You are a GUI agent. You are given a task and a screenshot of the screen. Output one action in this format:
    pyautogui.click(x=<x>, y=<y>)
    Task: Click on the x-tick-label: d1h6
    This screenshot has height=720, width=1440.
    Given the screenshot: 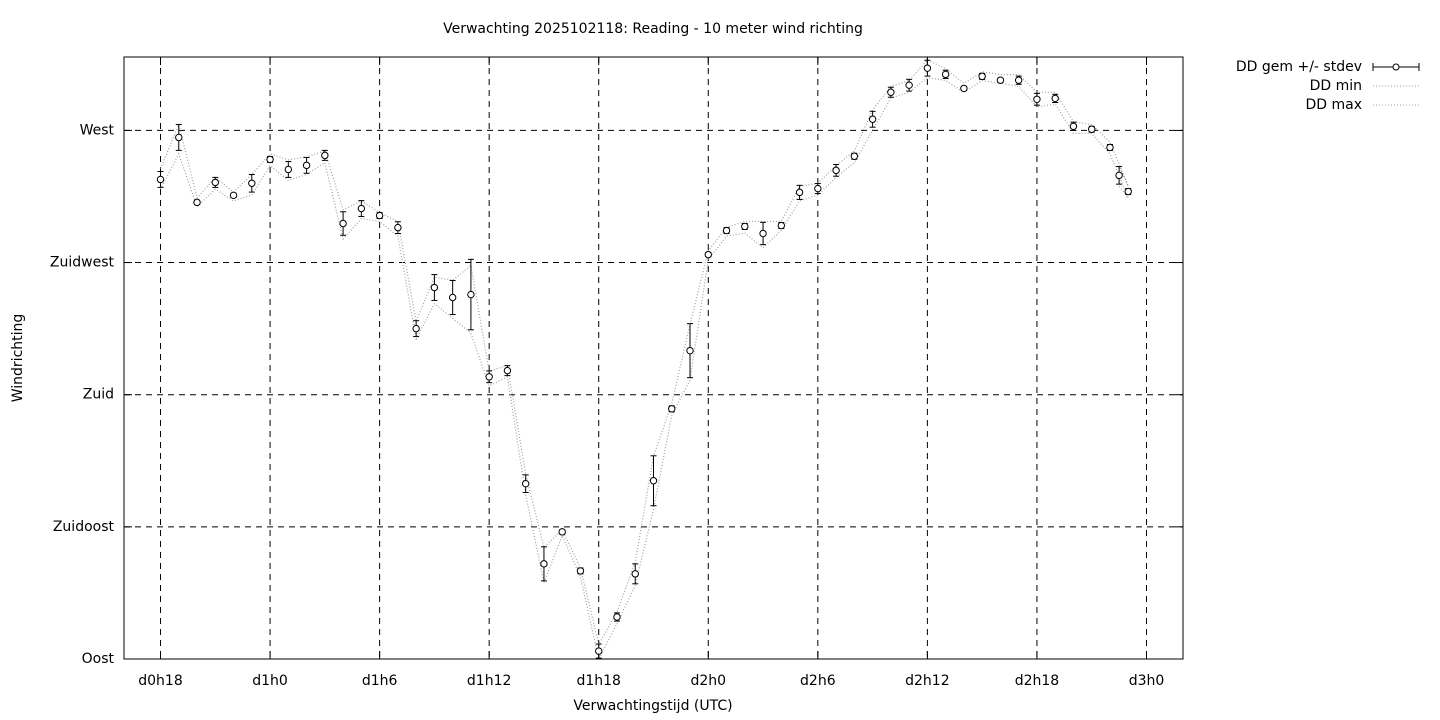 What is the action you would take?
    pyautogui.click(x=380, y=681)
    